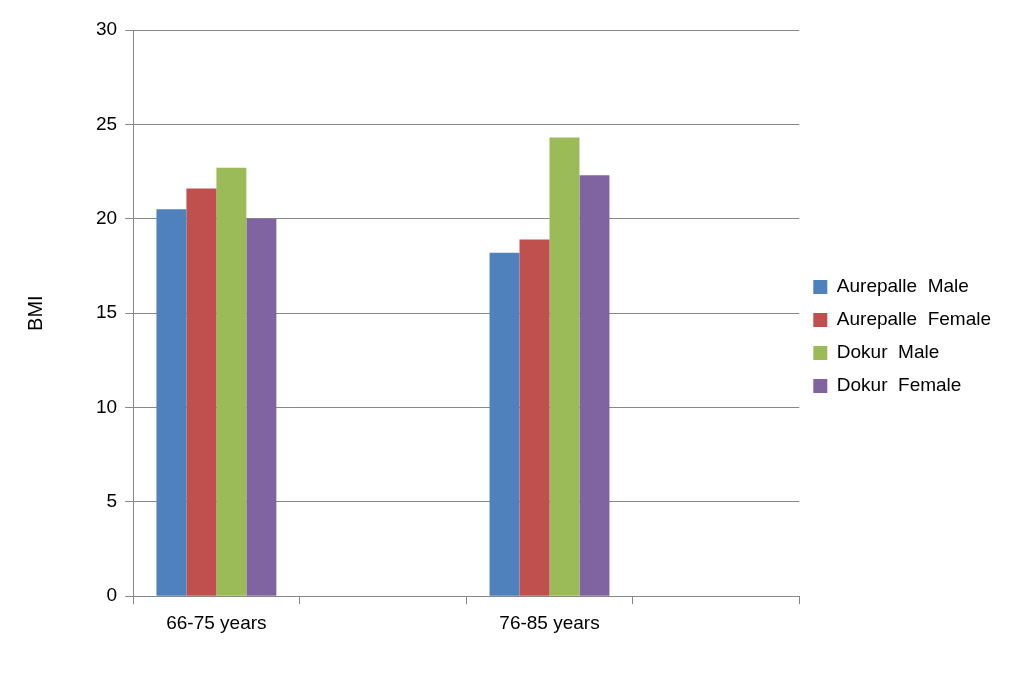  Describe the element at coordinates (112, 595) in the screenshot. I see `y-tick-label: 0` at that location.